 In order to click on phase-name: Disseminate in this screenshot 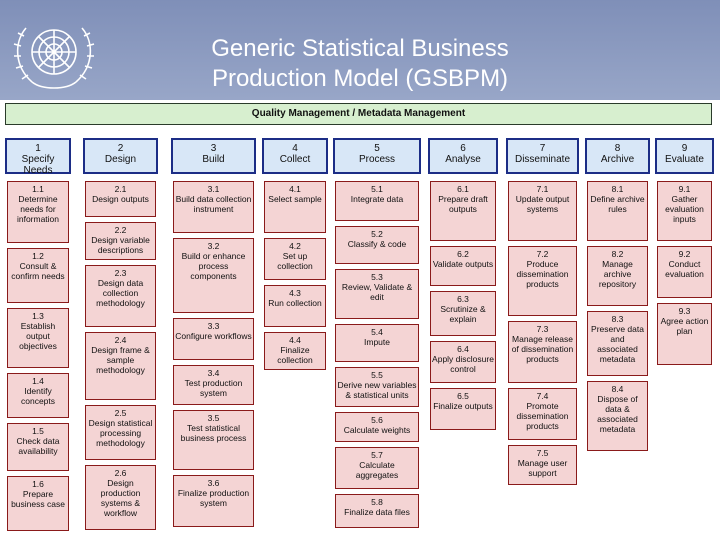, I will do `click(542, 159)`.